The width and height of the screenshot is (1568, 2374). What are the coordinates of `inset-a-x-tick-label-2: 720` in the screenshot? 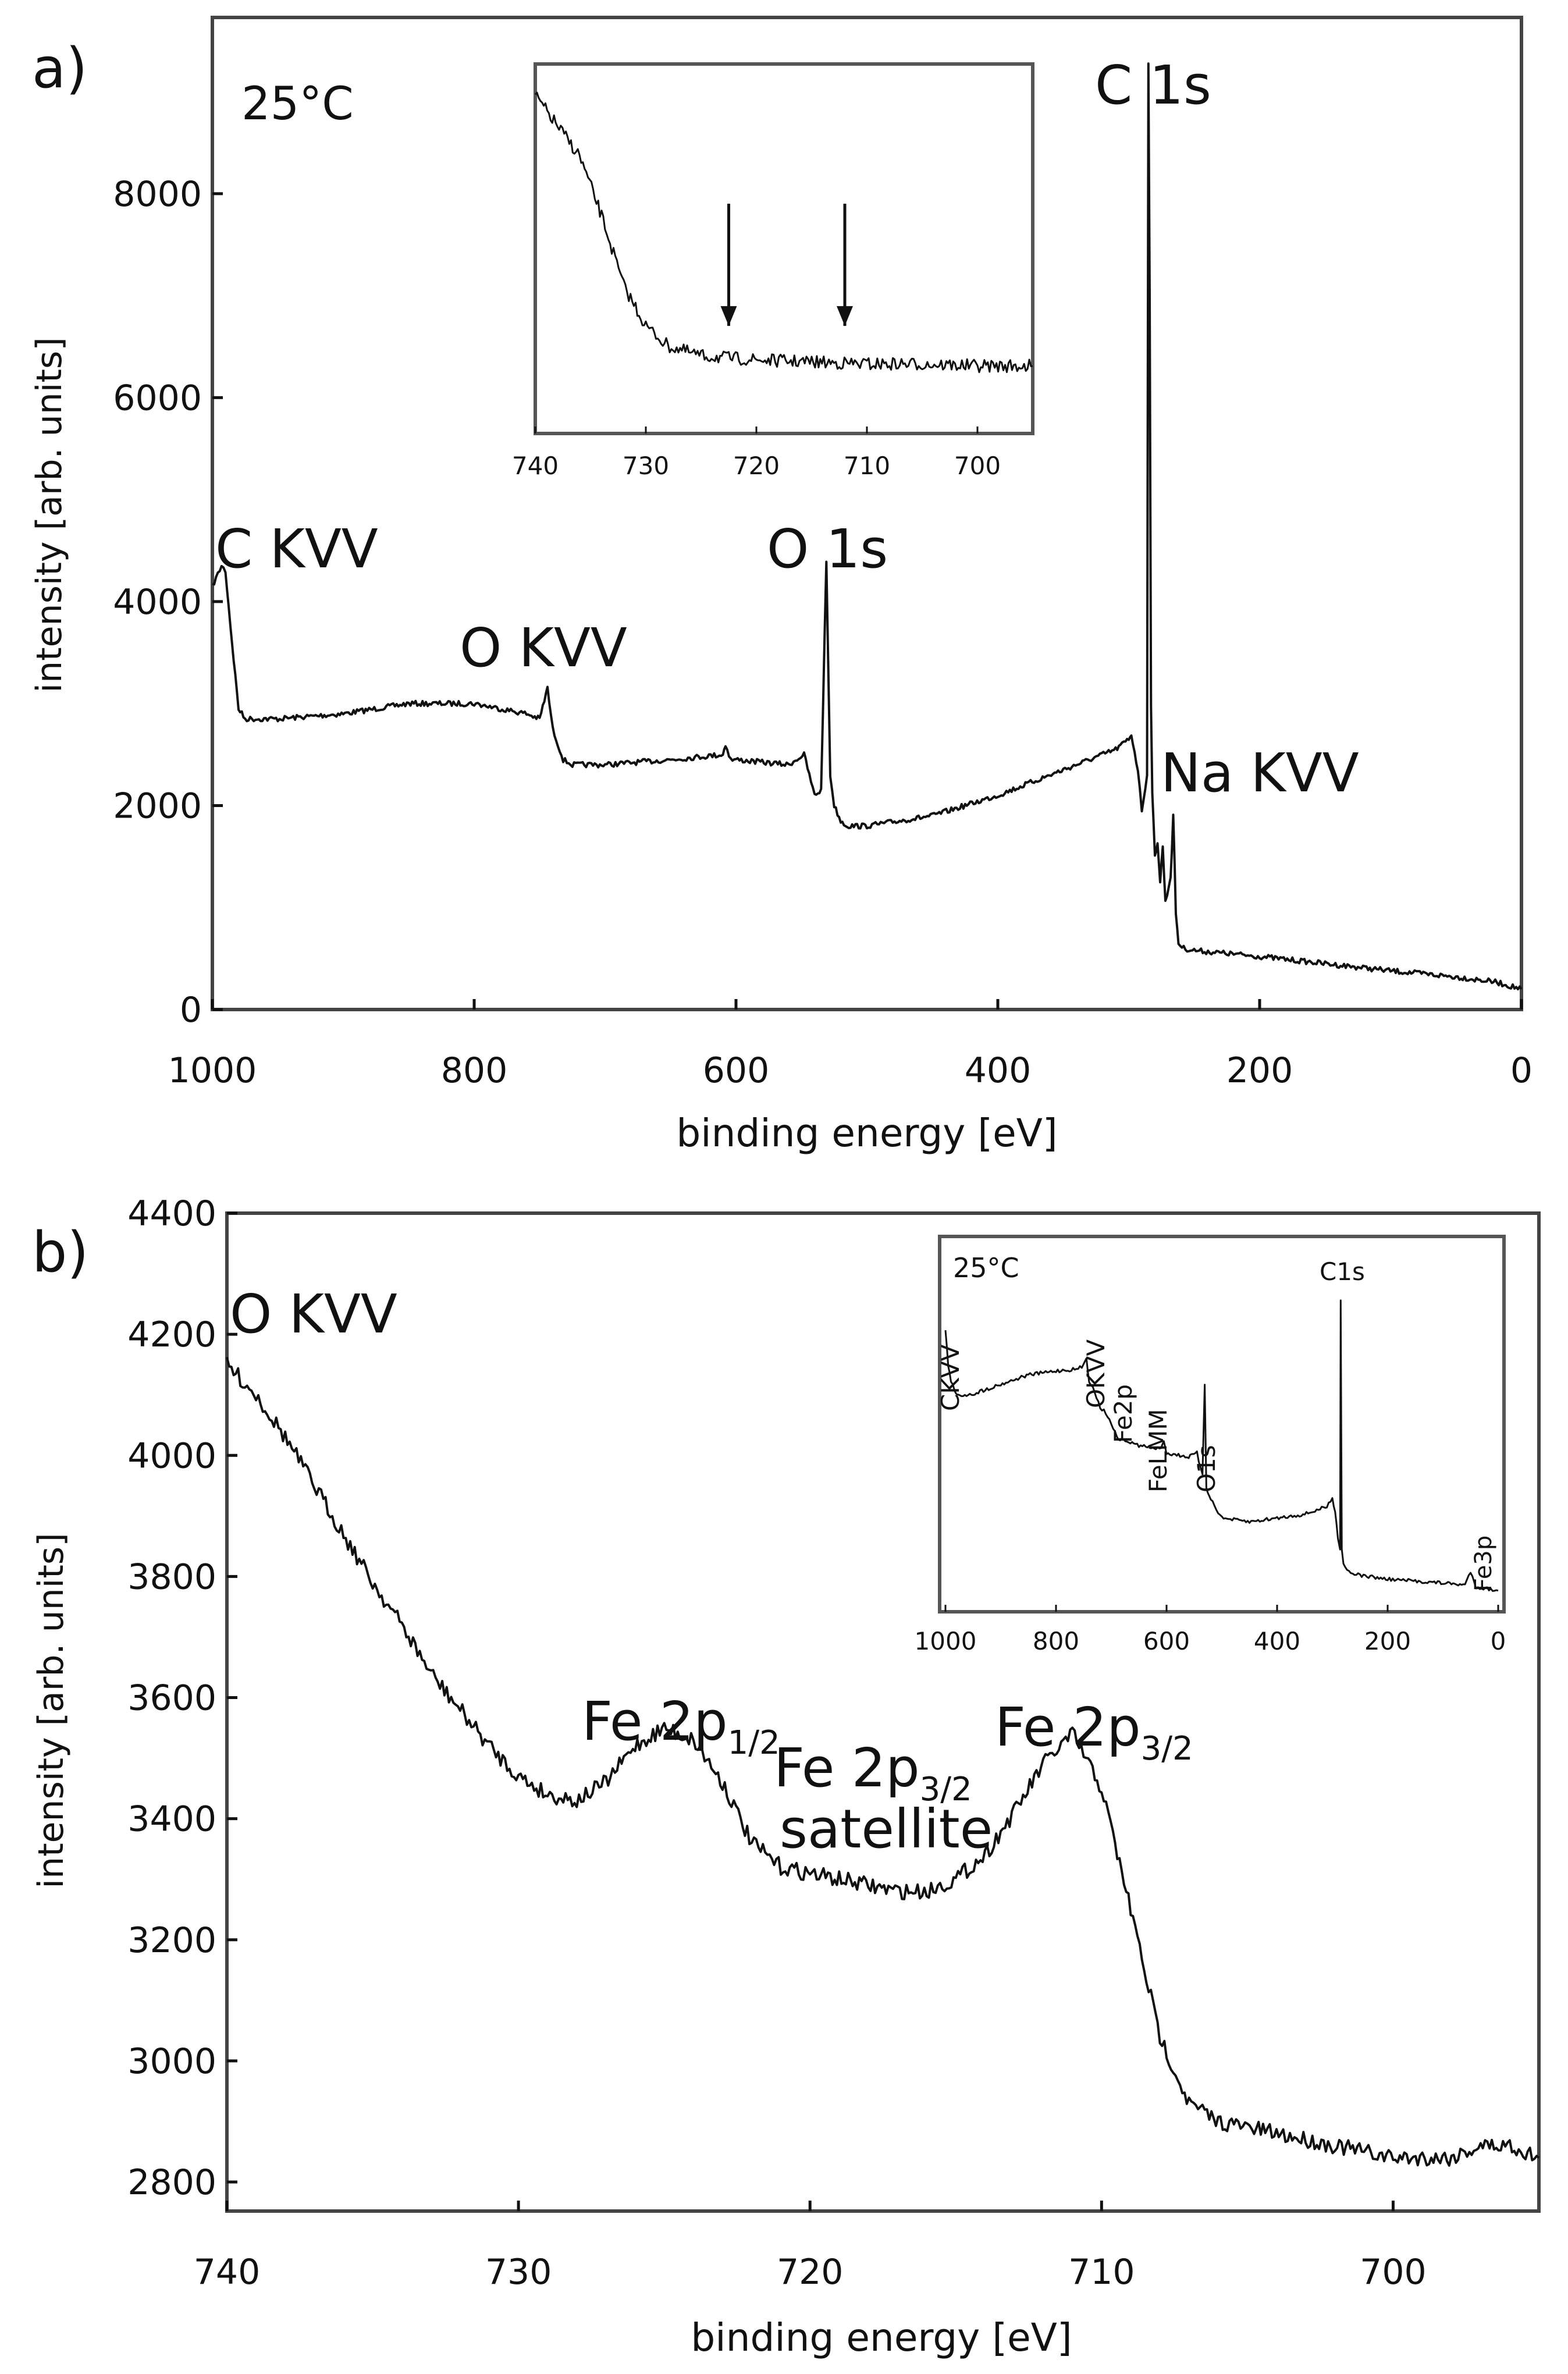 It's located at (756, 466).